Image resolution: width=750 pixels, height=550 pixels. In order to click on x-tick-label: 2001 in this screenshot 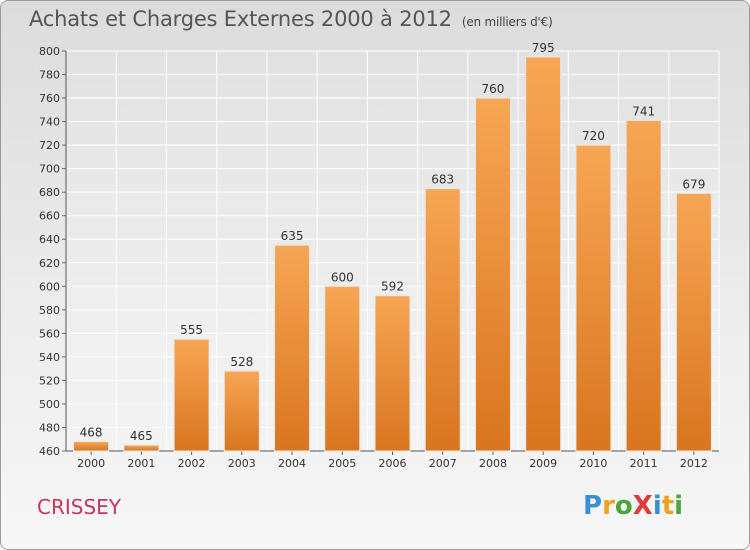, I will do `click(141, 463)`.